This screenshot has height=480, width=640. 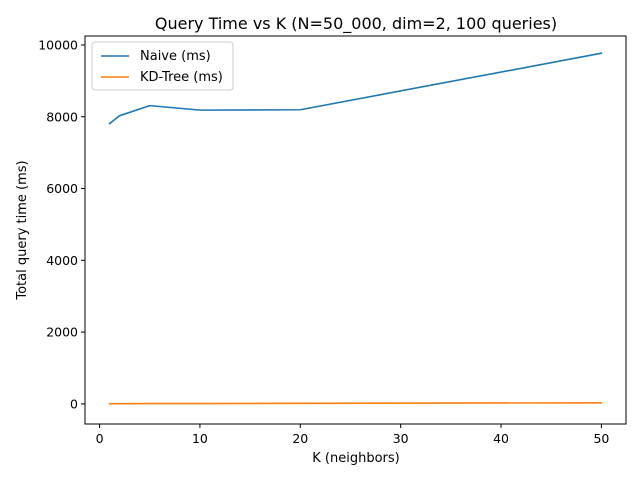 I want to click on legend-label-naive: Naive (ms), so click(x=175, y=56).